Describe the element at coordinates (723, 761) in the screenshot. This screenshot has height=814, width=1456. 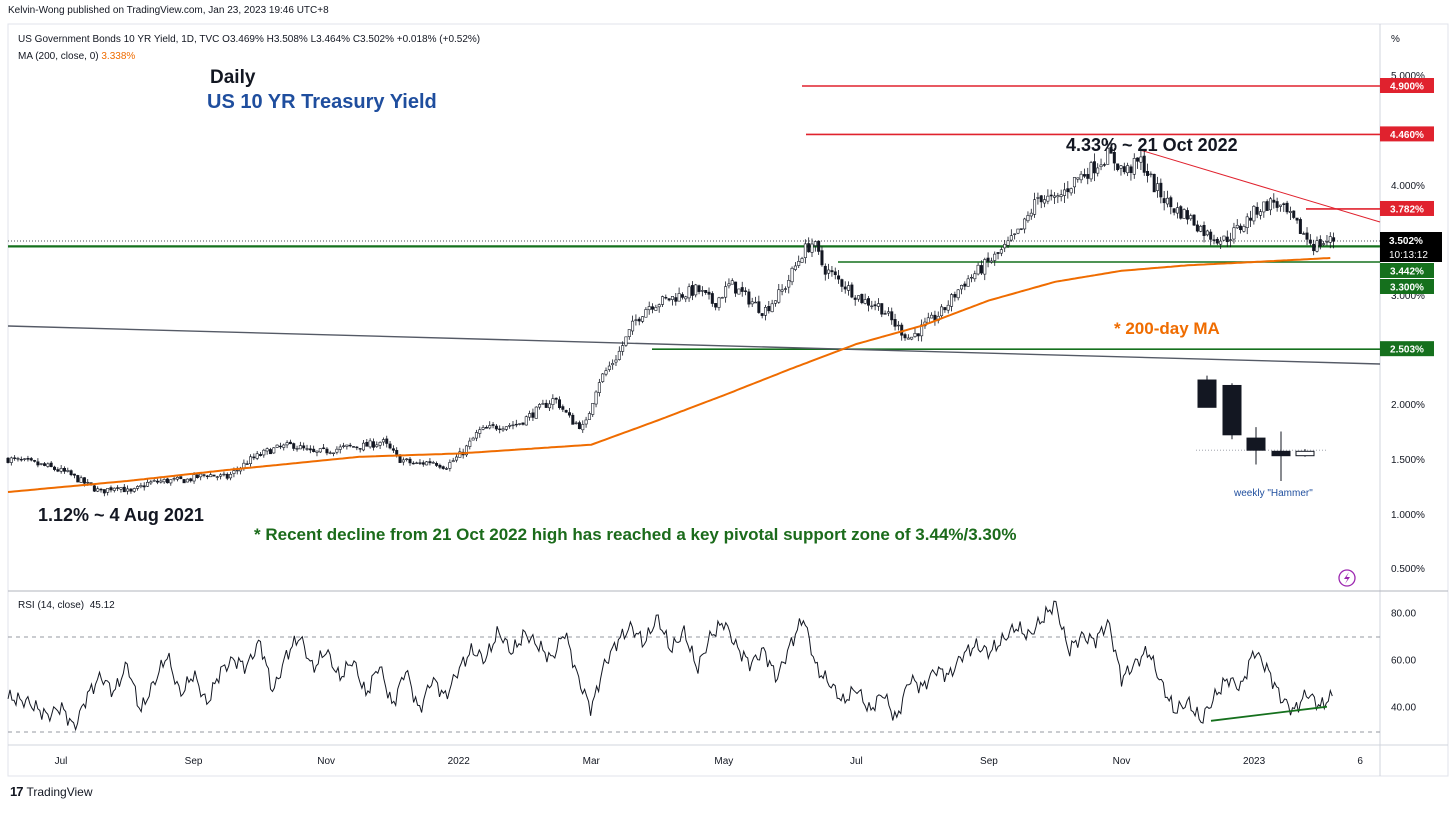
I see `x-tick-label: May` at that location.